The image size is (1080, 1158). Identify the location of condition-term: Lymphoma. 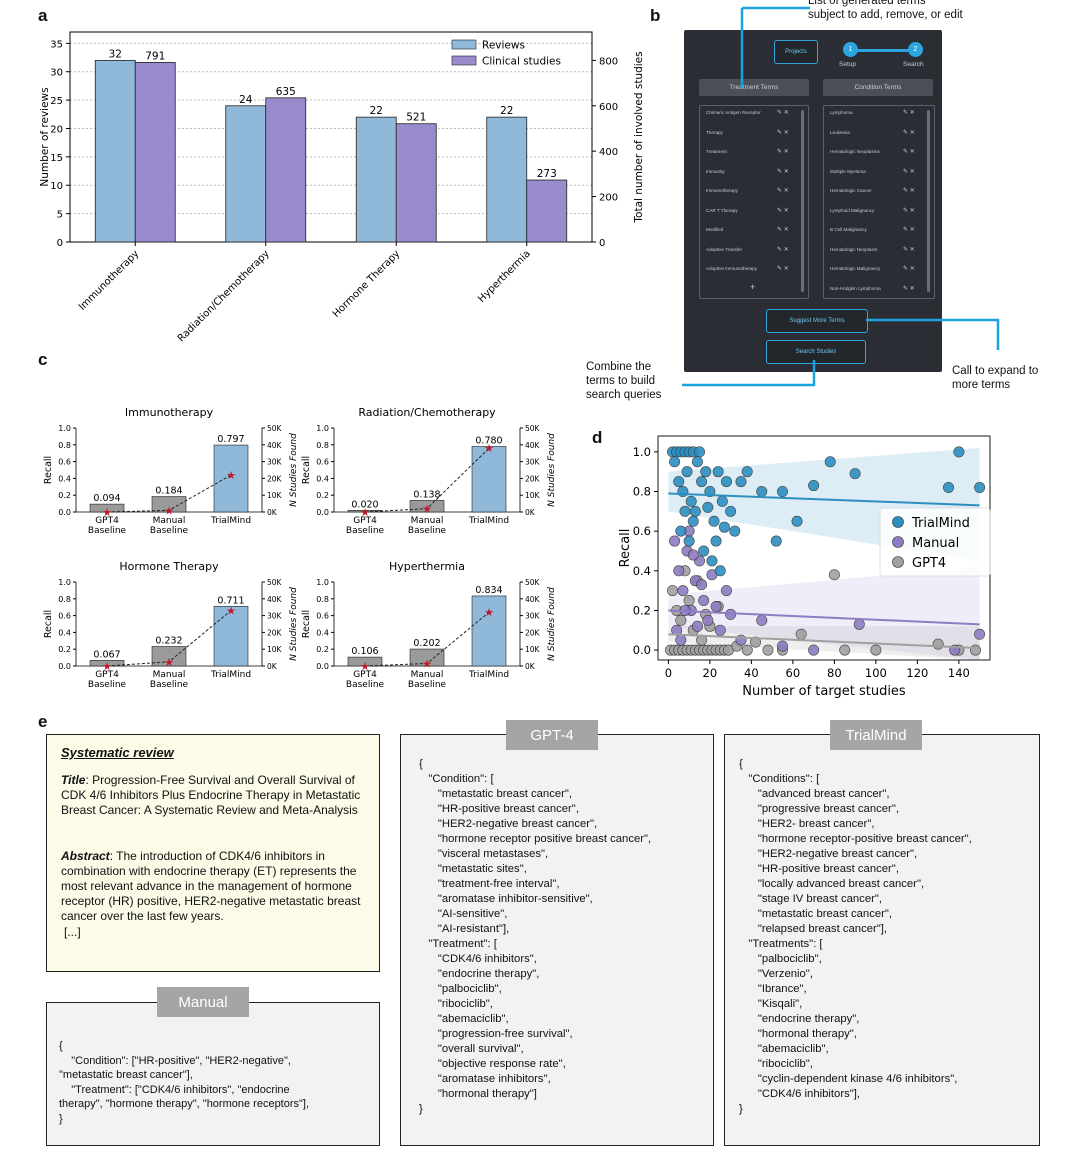
(841, 112).